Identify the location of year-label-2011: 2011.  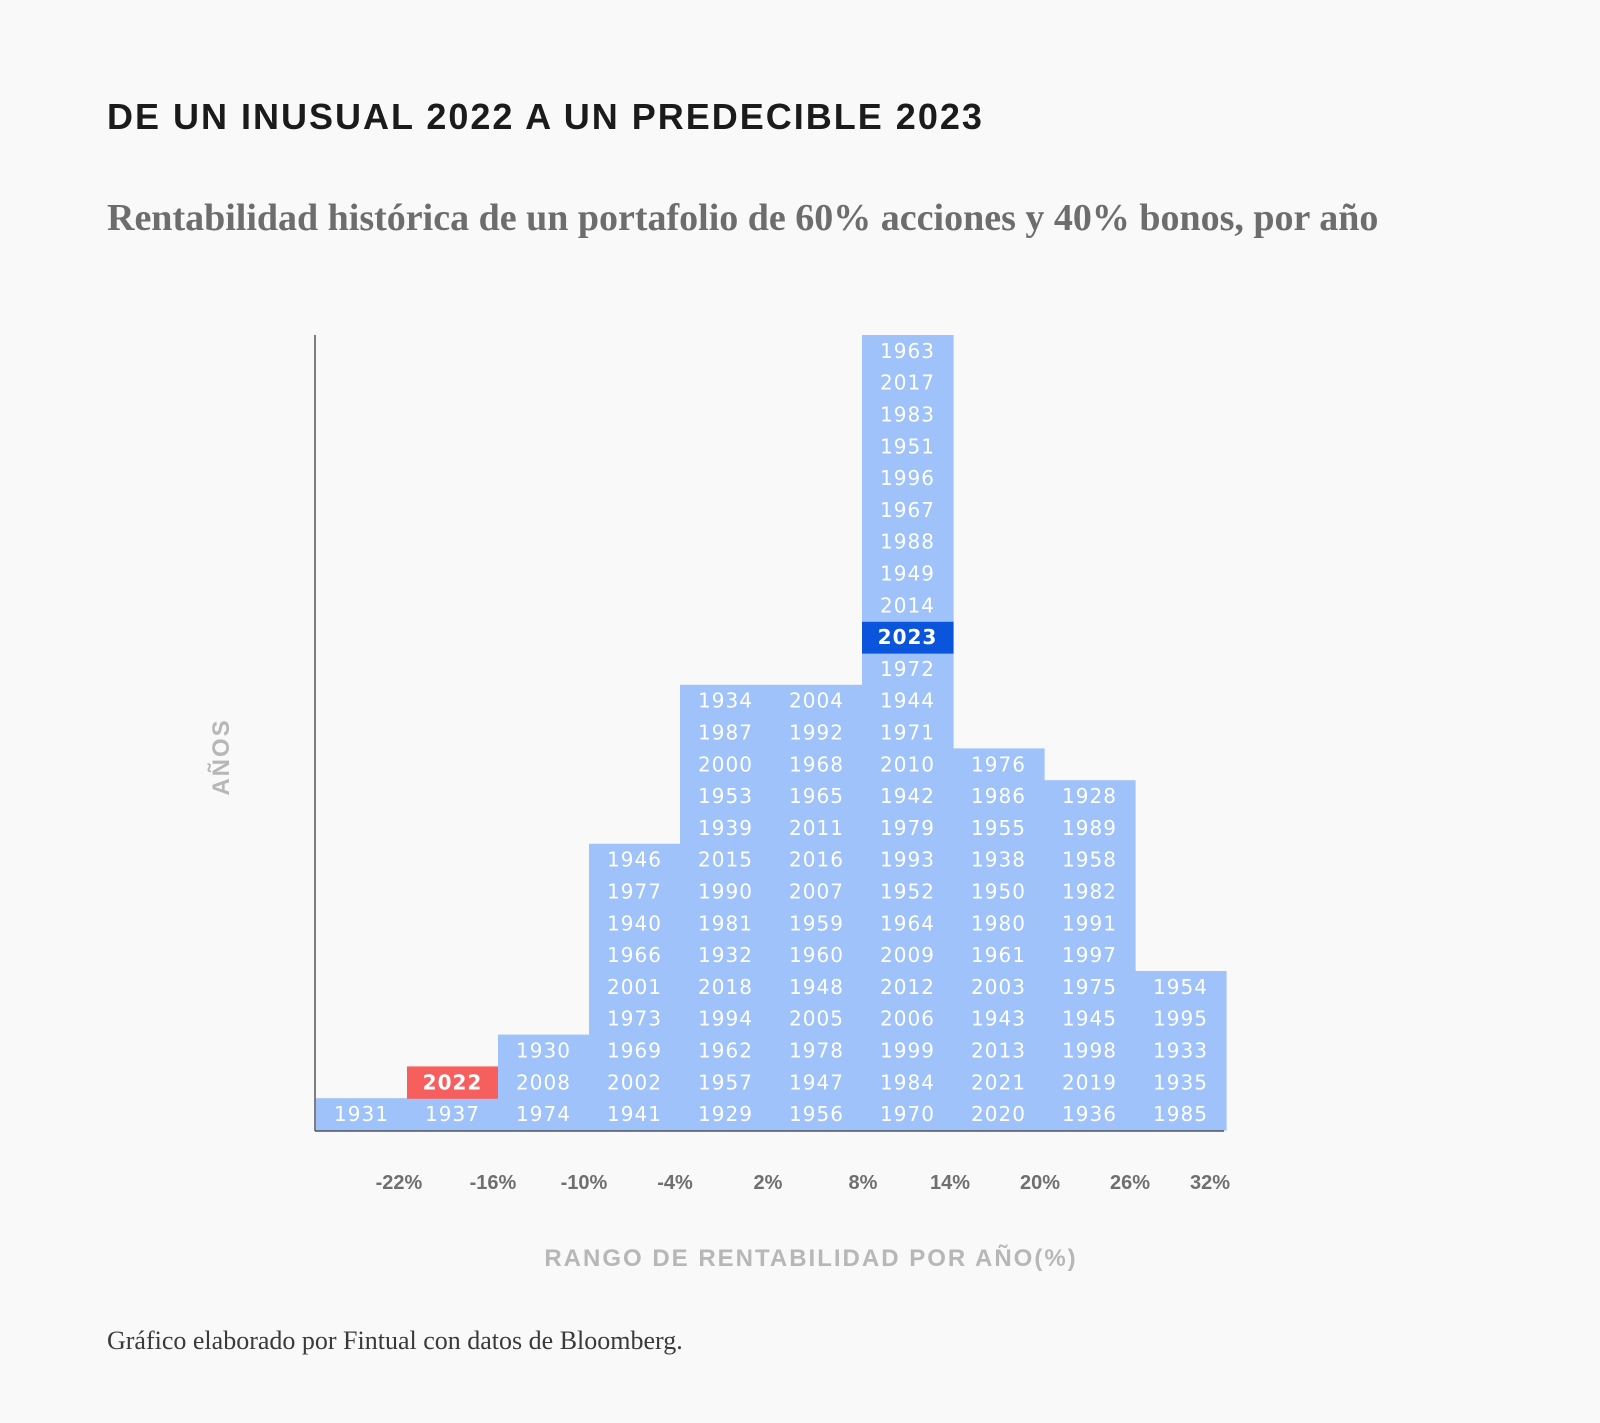
(816, 828).